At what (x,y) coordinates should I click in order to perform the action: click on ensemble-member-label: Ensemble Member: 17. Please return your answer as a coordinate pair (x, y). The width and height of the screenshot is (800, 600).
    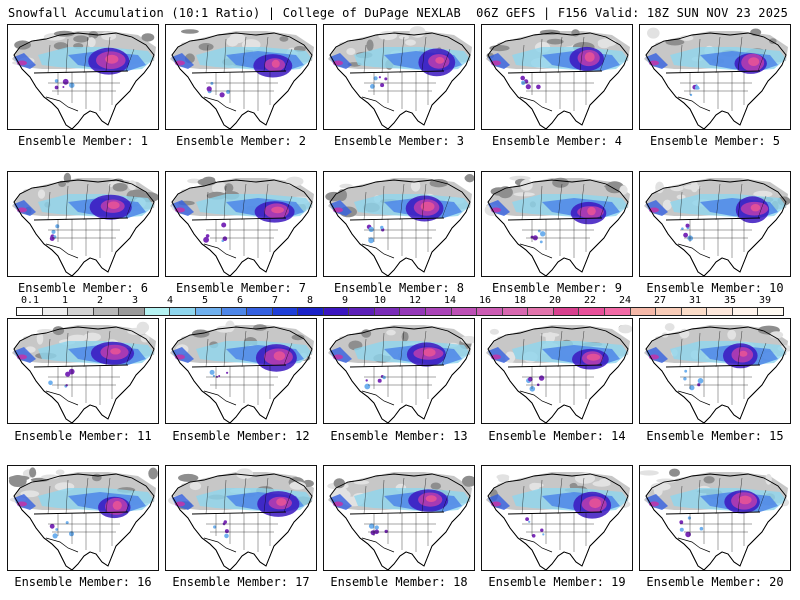
    Looking at the image, I should click on (241, 582).